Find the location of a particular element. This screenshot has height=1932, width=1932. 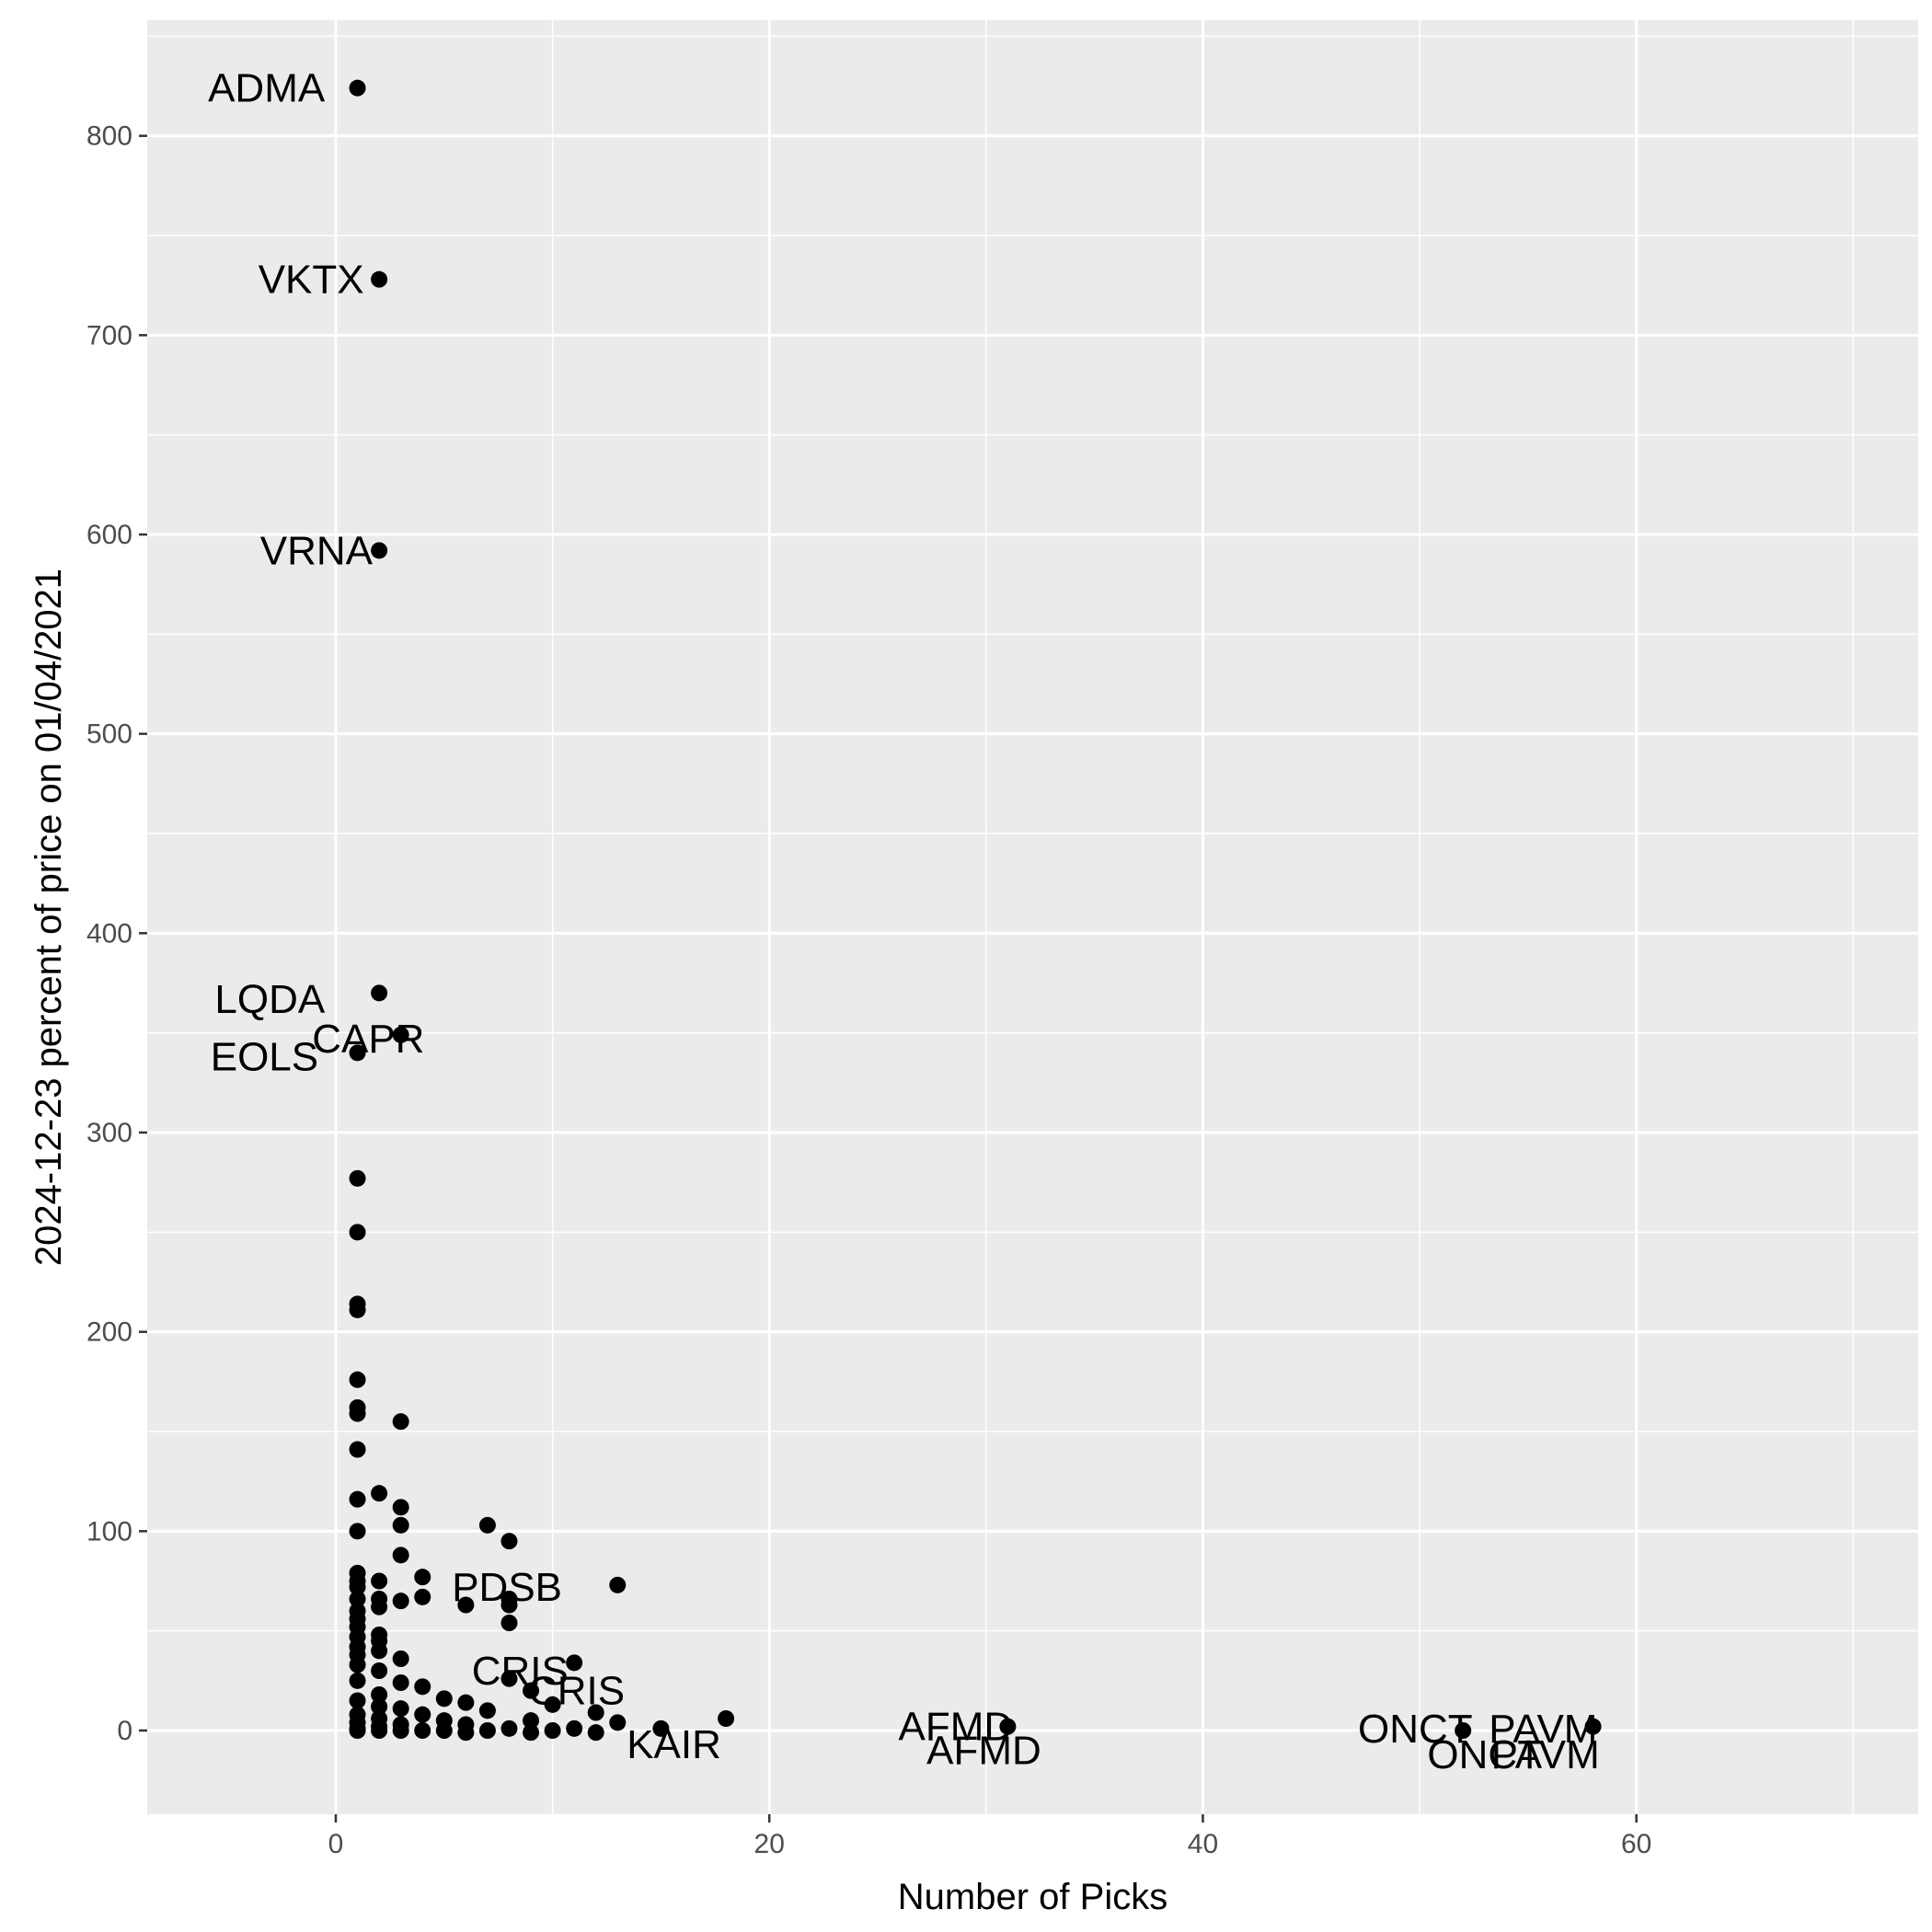

y-tick-label: 0 is located at coordinates (124, 1731).